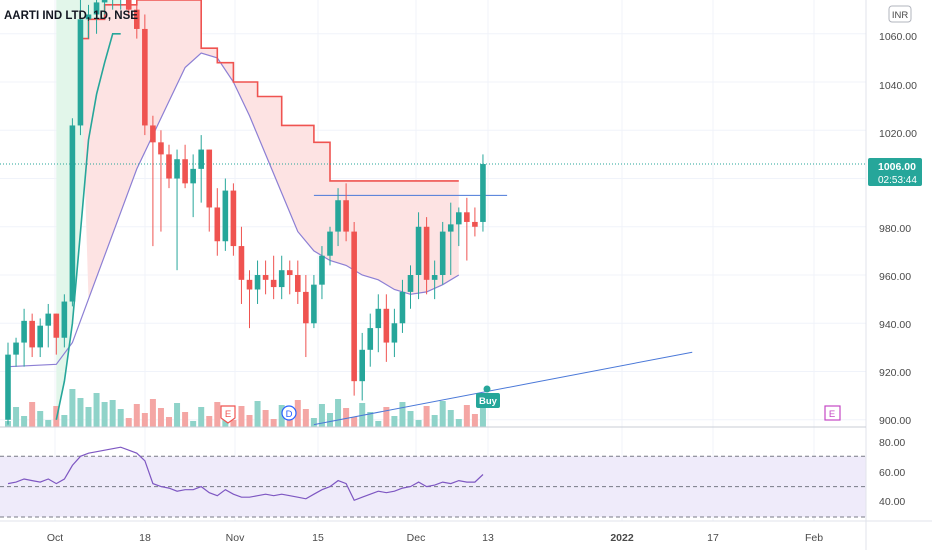 The image size is (932, 555). What do you see at coordinates (900, 14) in the screenshot?
I see `currency-button: INR` at bounding box center [900, 14].